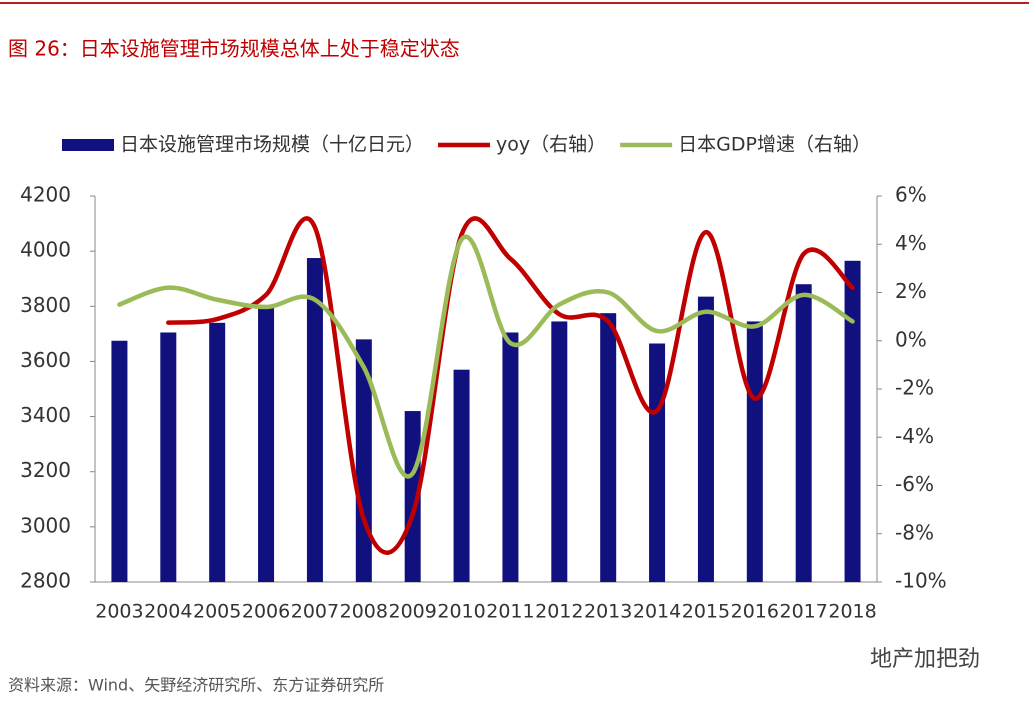 This screenshot has width=1029, height=705. What do you see at coordinates (413, 612) in the screenshot?
I see `x-tick-label: 2009` at bounding box center [413, 612].